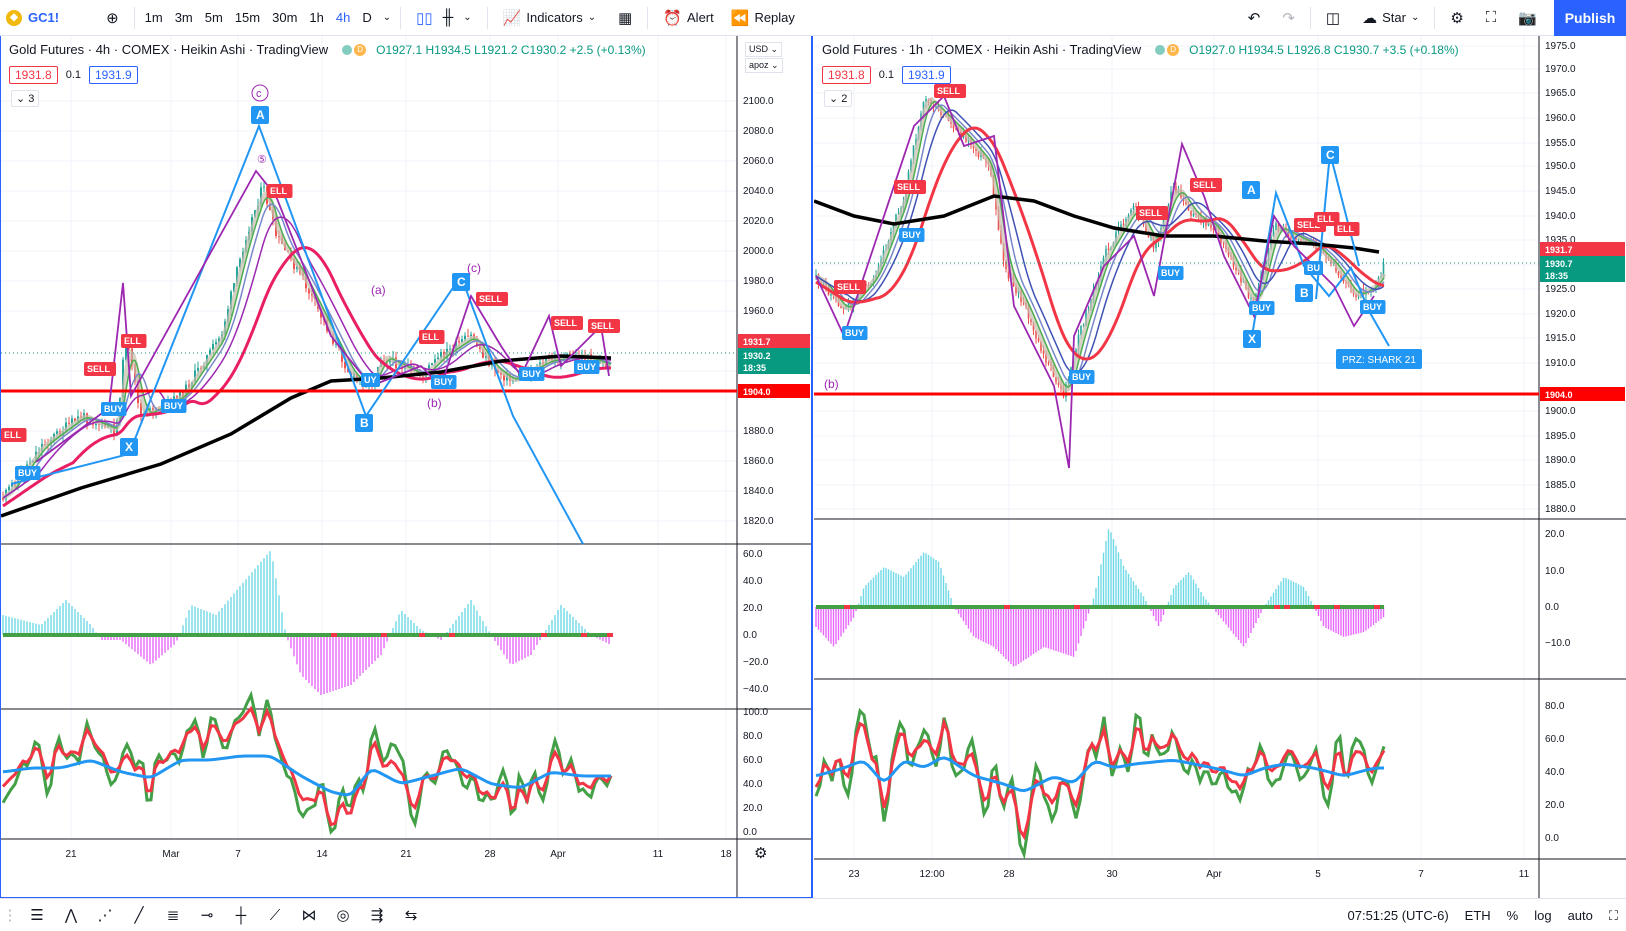  What do you see at coordinates (316, 17) in the screenshot?
I see `interval-1h: 1h` at bounding box center [316, 17].